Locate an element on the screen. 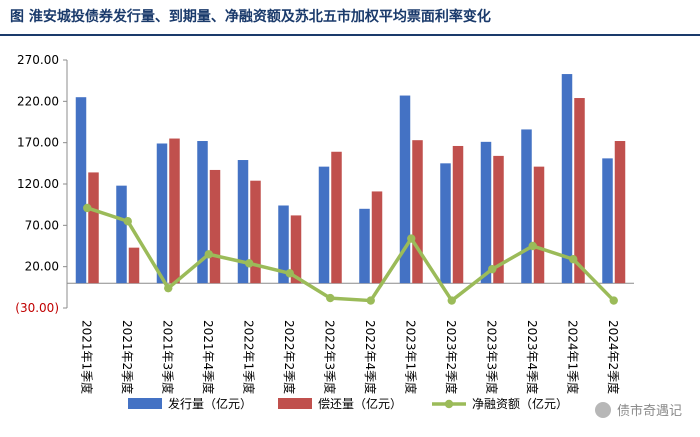 This screenshot has height=437, width=700. x-tick-label: 2023年3季度 is located at coordinates (491, 357).